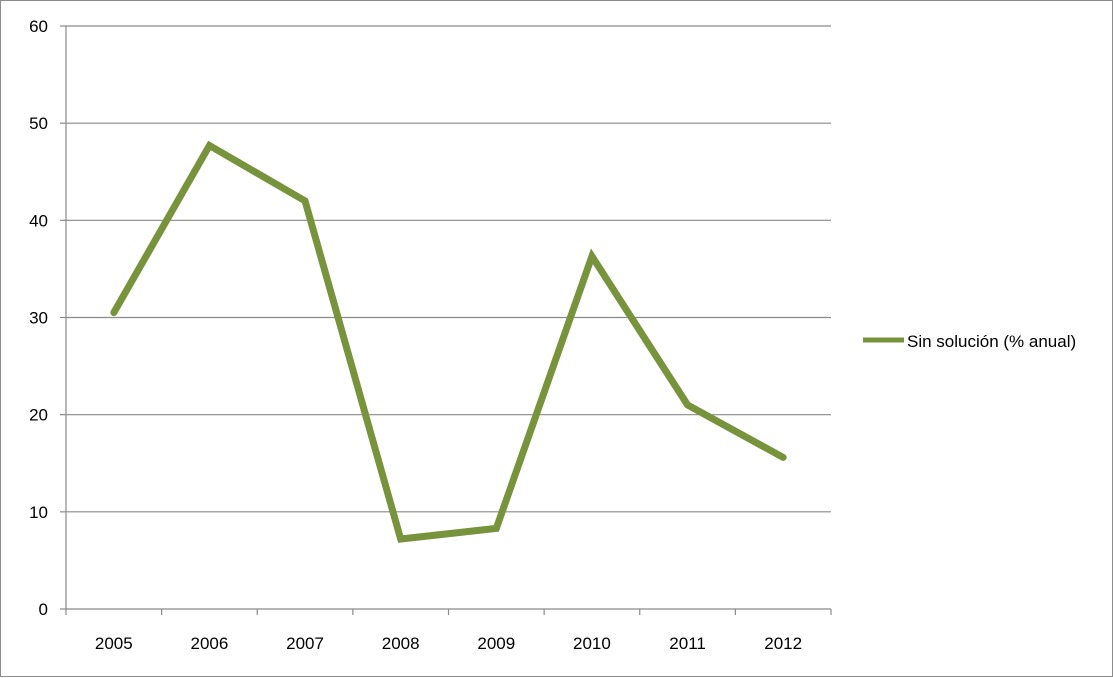 This screenshot has height=678, width=1113. Describe the element at coordinates (448, 643) in the screenshot. I see `x-axis-tick-labels: 2005 2006 2007 2008 2009 2010 2011 2012` at that location.